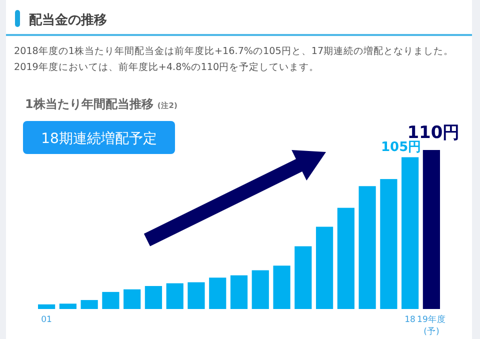 The image size is (480, 339). What do you see at coordinates (431, 325) in the screenshot?
I see `x-tick-label: 19年度 (予)` at bounding box center [431, 325].